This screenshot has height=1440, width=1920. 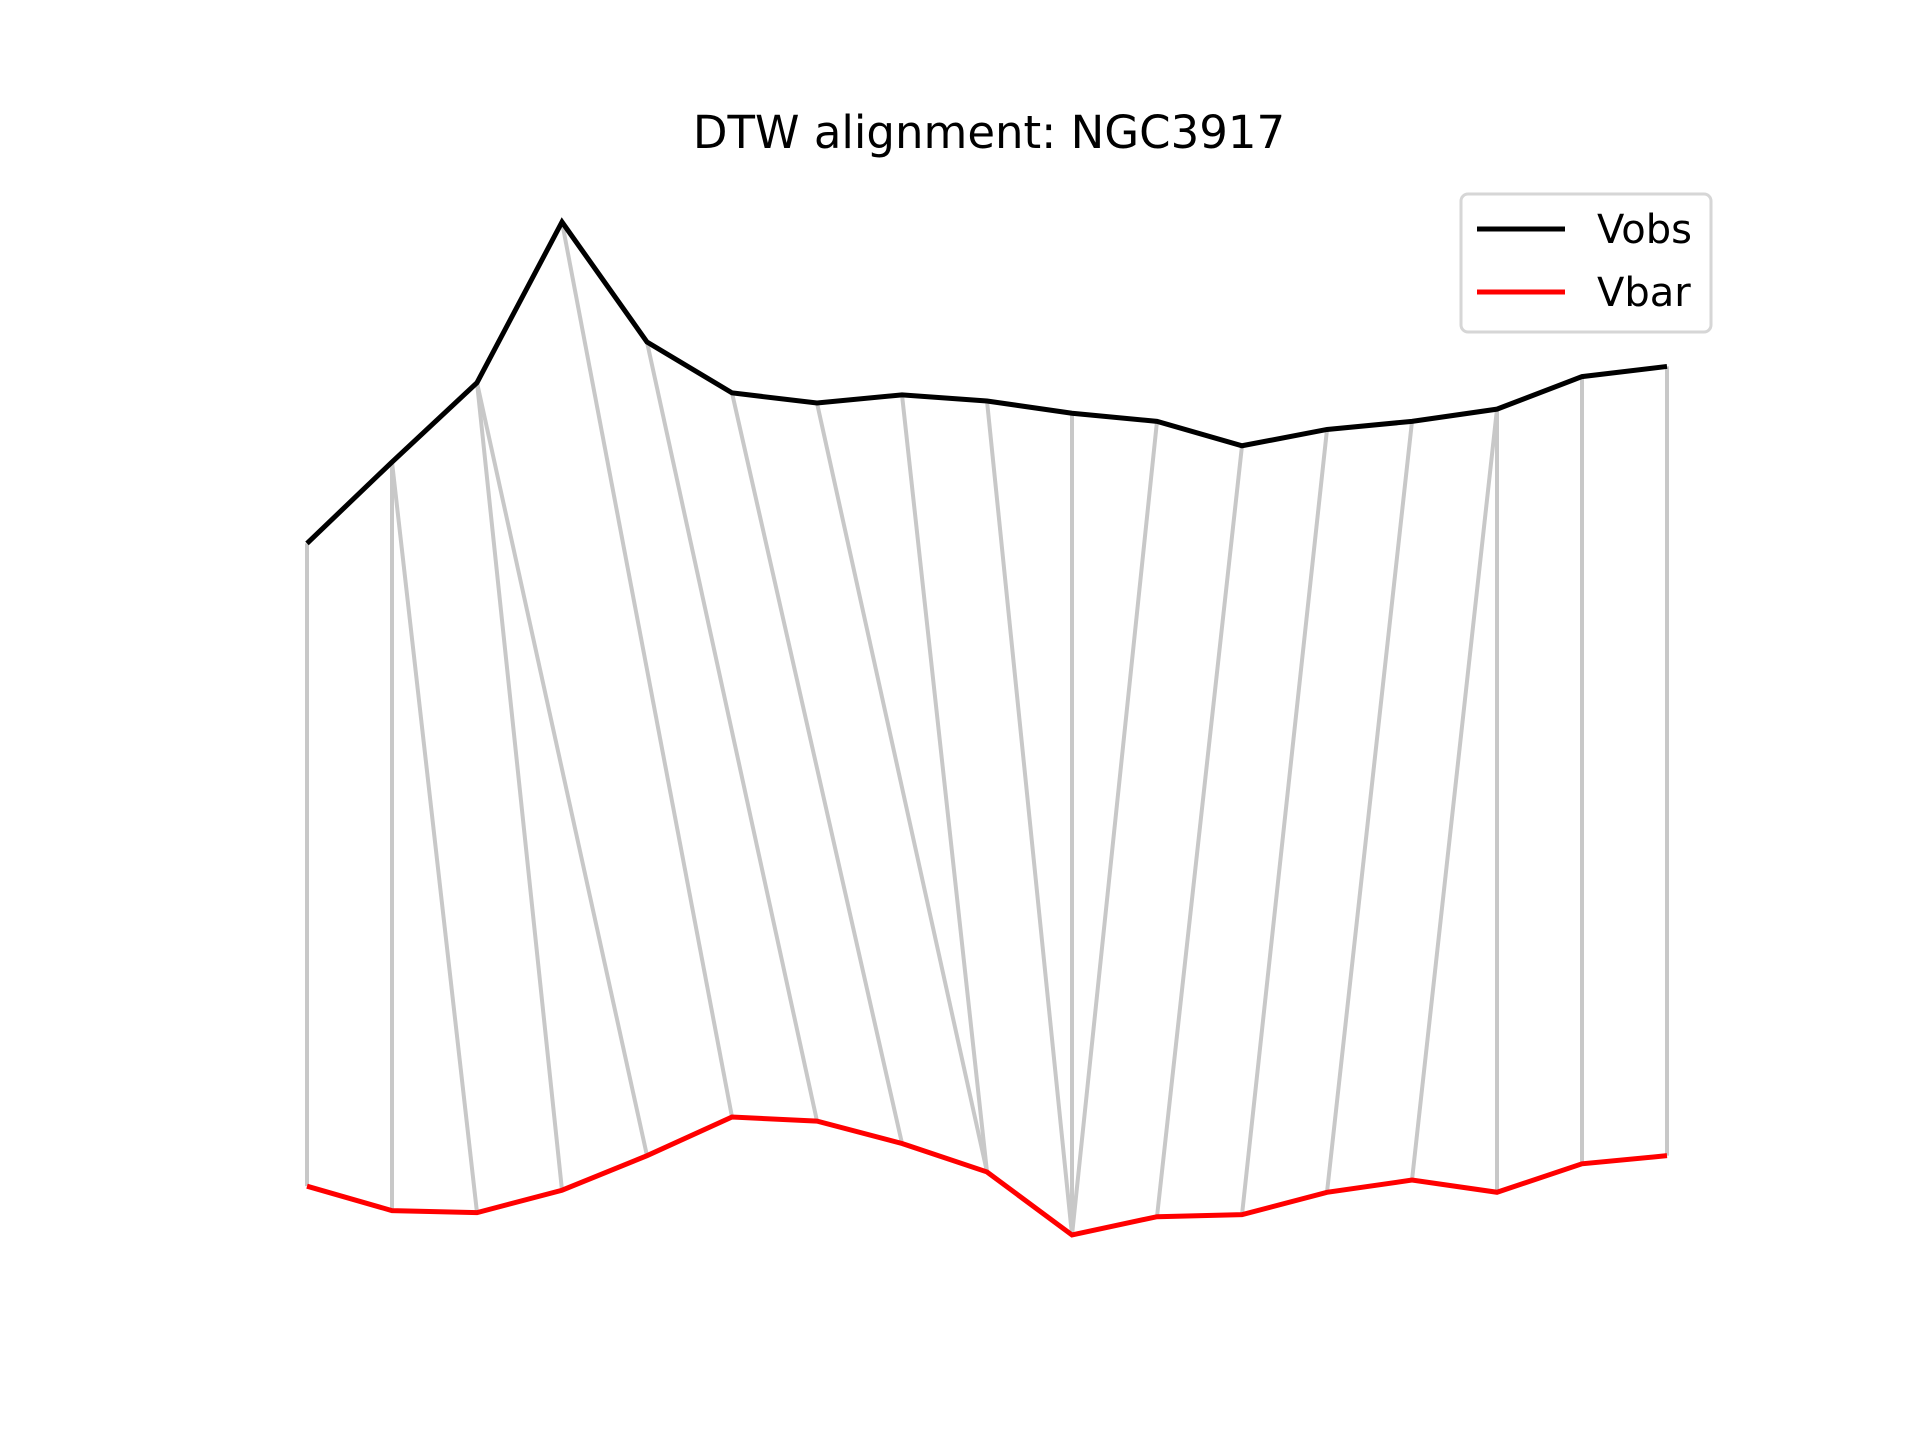 I want to click on legend: Vobs Vbar, so click(x=1586, y=263).